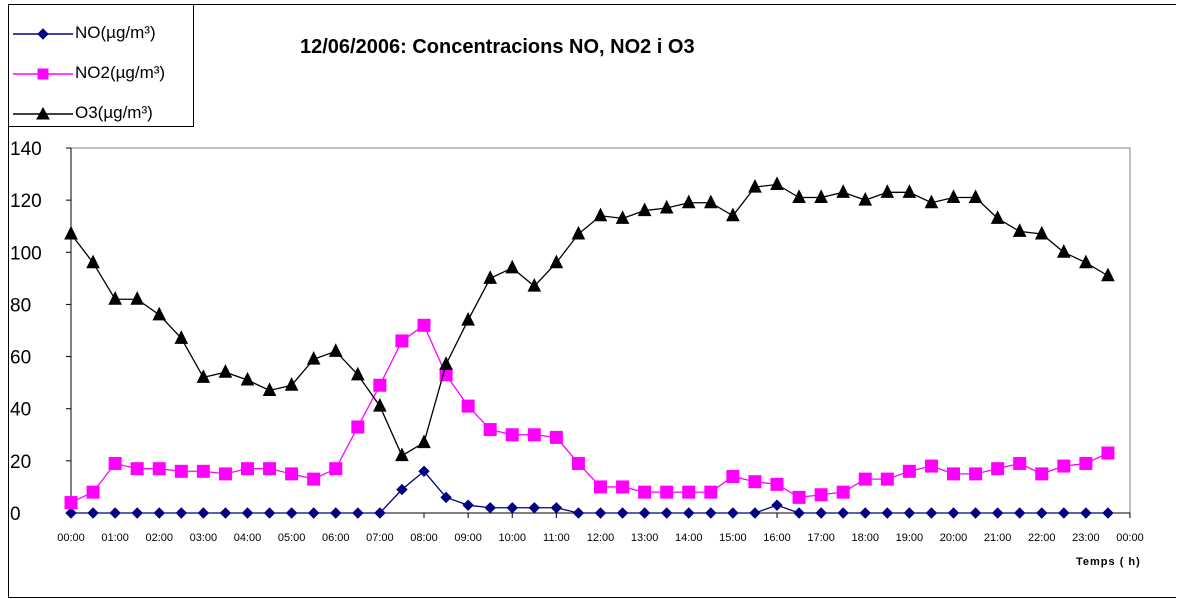 The image size is (1177, 599). What do you see at coordinates (15, 514) in the screenshot?
I see `y-tick-label: 0` at bounding box center [15, 514].